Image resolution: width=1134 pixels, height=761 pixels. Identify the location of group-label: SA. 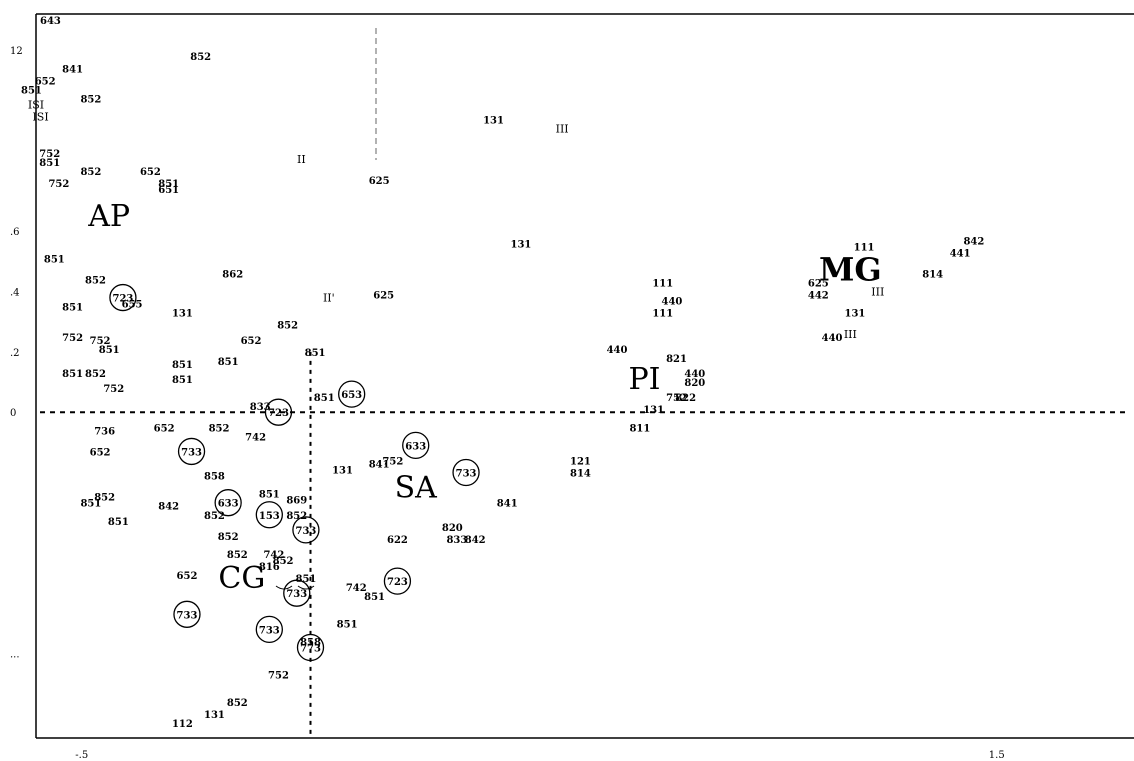
(416, 488).